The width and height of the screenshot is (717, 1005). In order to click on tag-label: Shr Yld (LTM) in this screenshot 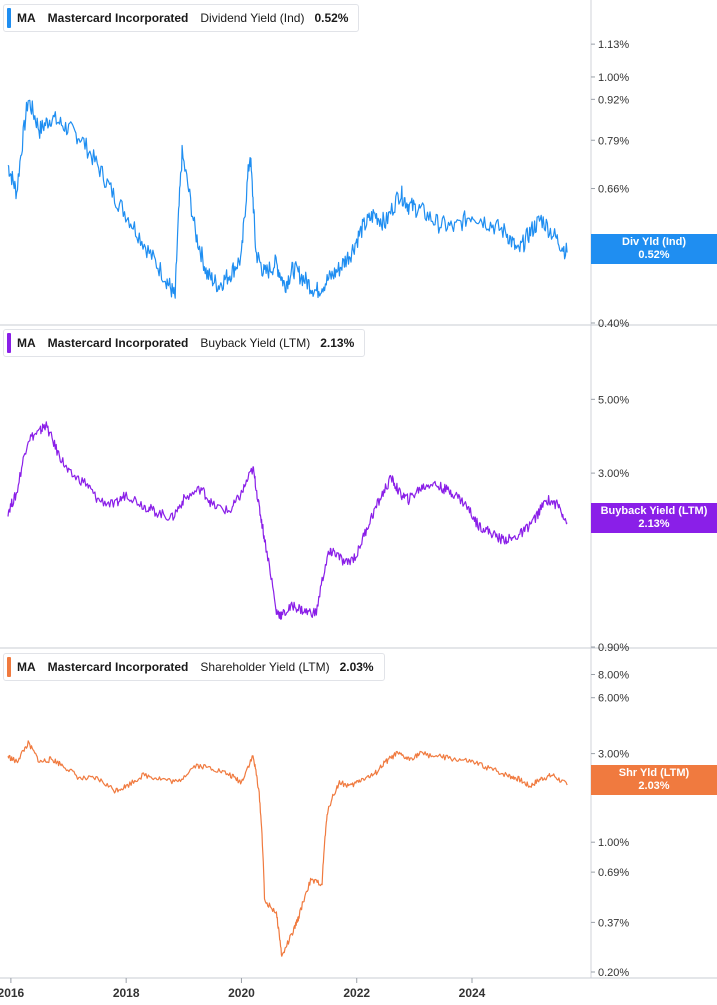, I will do `click(654, 773)`.